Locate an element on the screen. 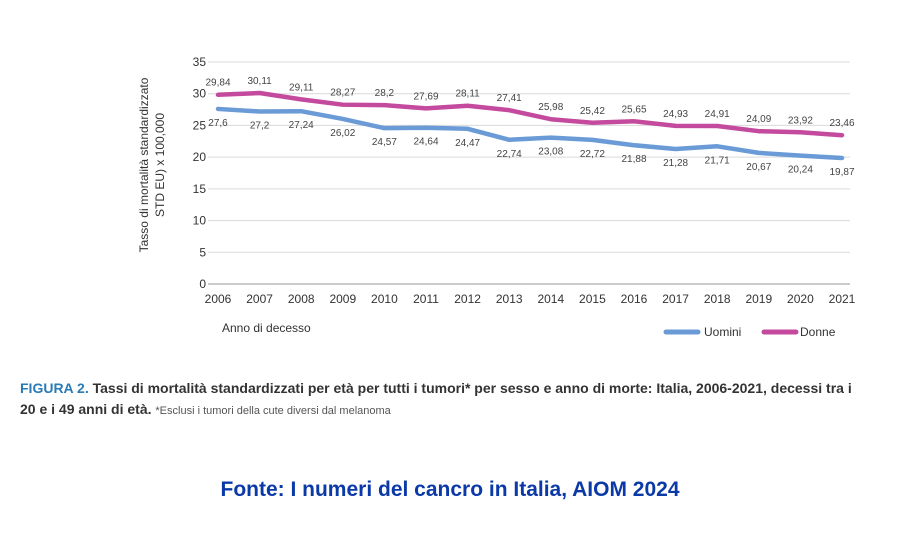 This screenshot has height=560, width=900. y-tick-label: 5 is located at coordinates (202, 252).